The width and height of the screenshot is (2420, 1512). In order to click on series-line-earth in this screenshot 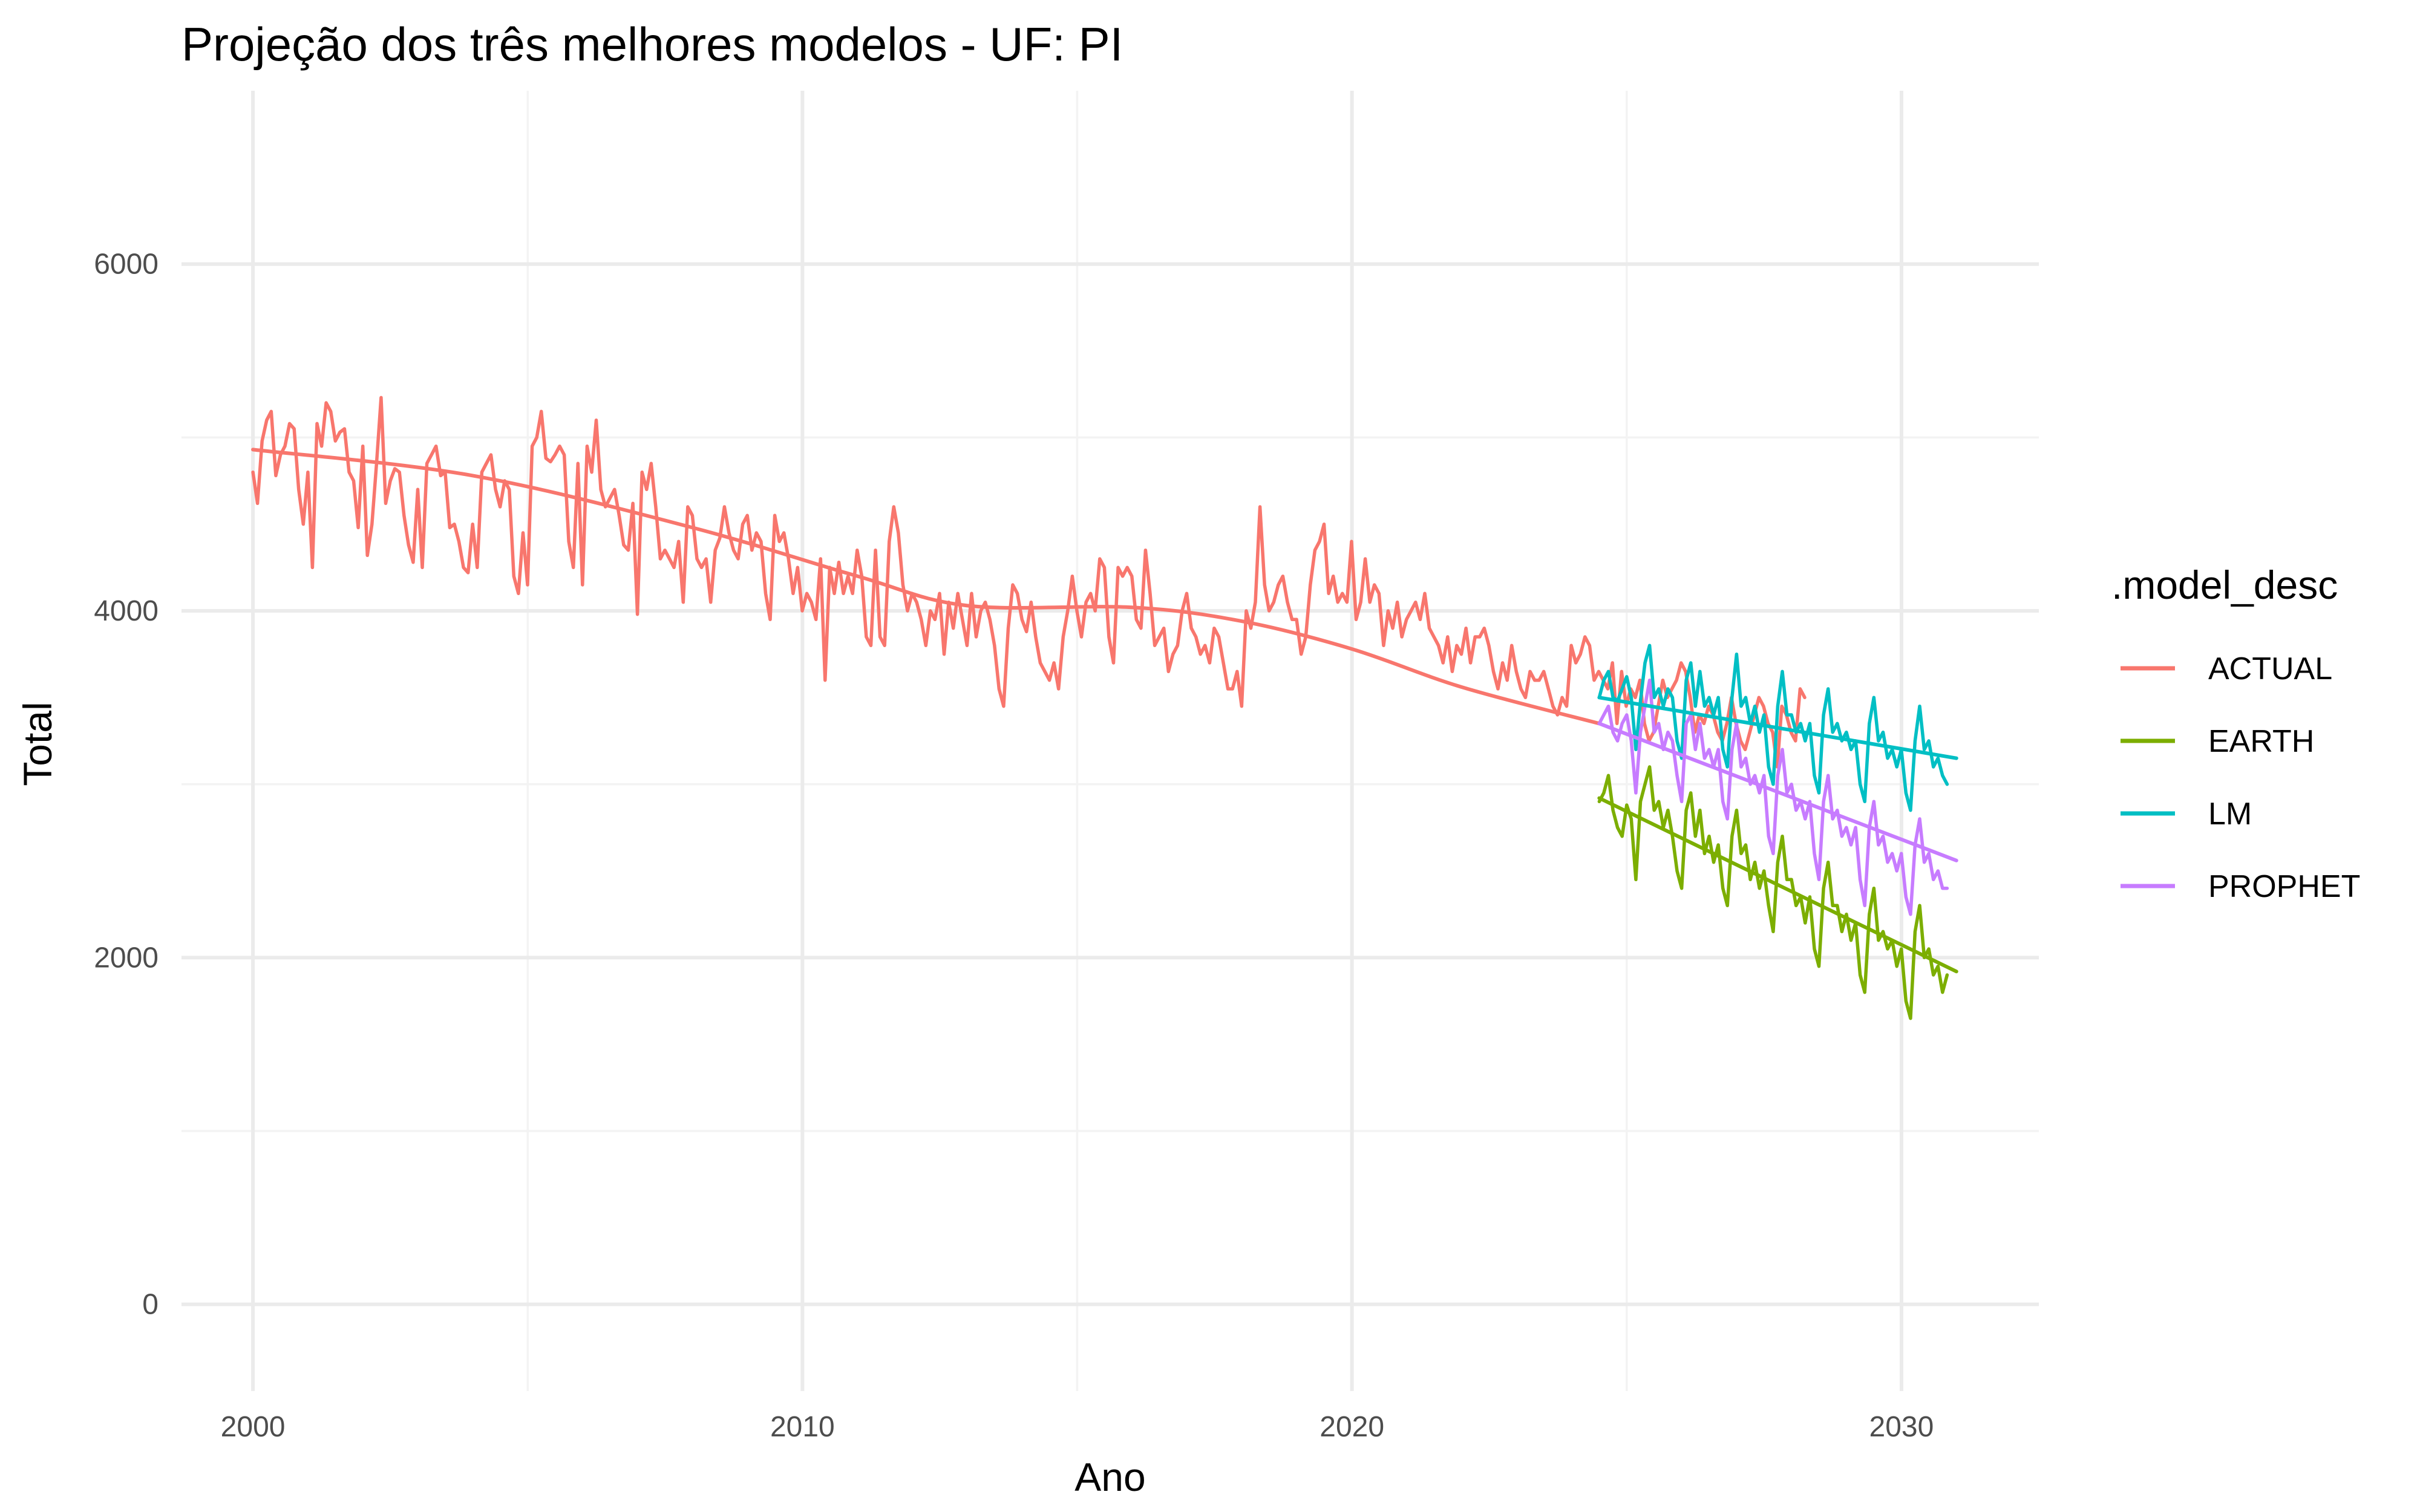, I will do `click(1773, 893)`.